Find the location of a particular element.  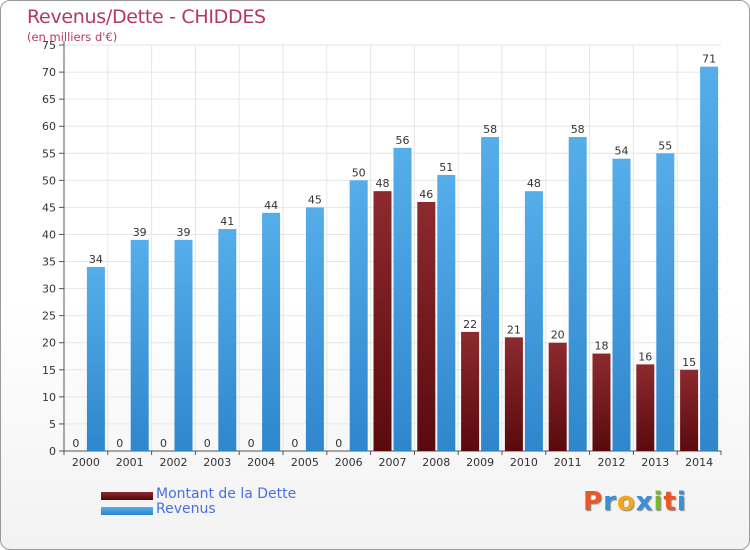

data-label-dette-2014: 15 is located at coordinates (689, 362).